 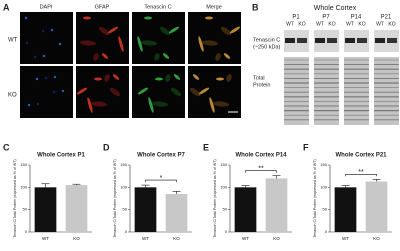 I want to click on chart-title: Whole Cortex P7, so click(x=161, y=156).